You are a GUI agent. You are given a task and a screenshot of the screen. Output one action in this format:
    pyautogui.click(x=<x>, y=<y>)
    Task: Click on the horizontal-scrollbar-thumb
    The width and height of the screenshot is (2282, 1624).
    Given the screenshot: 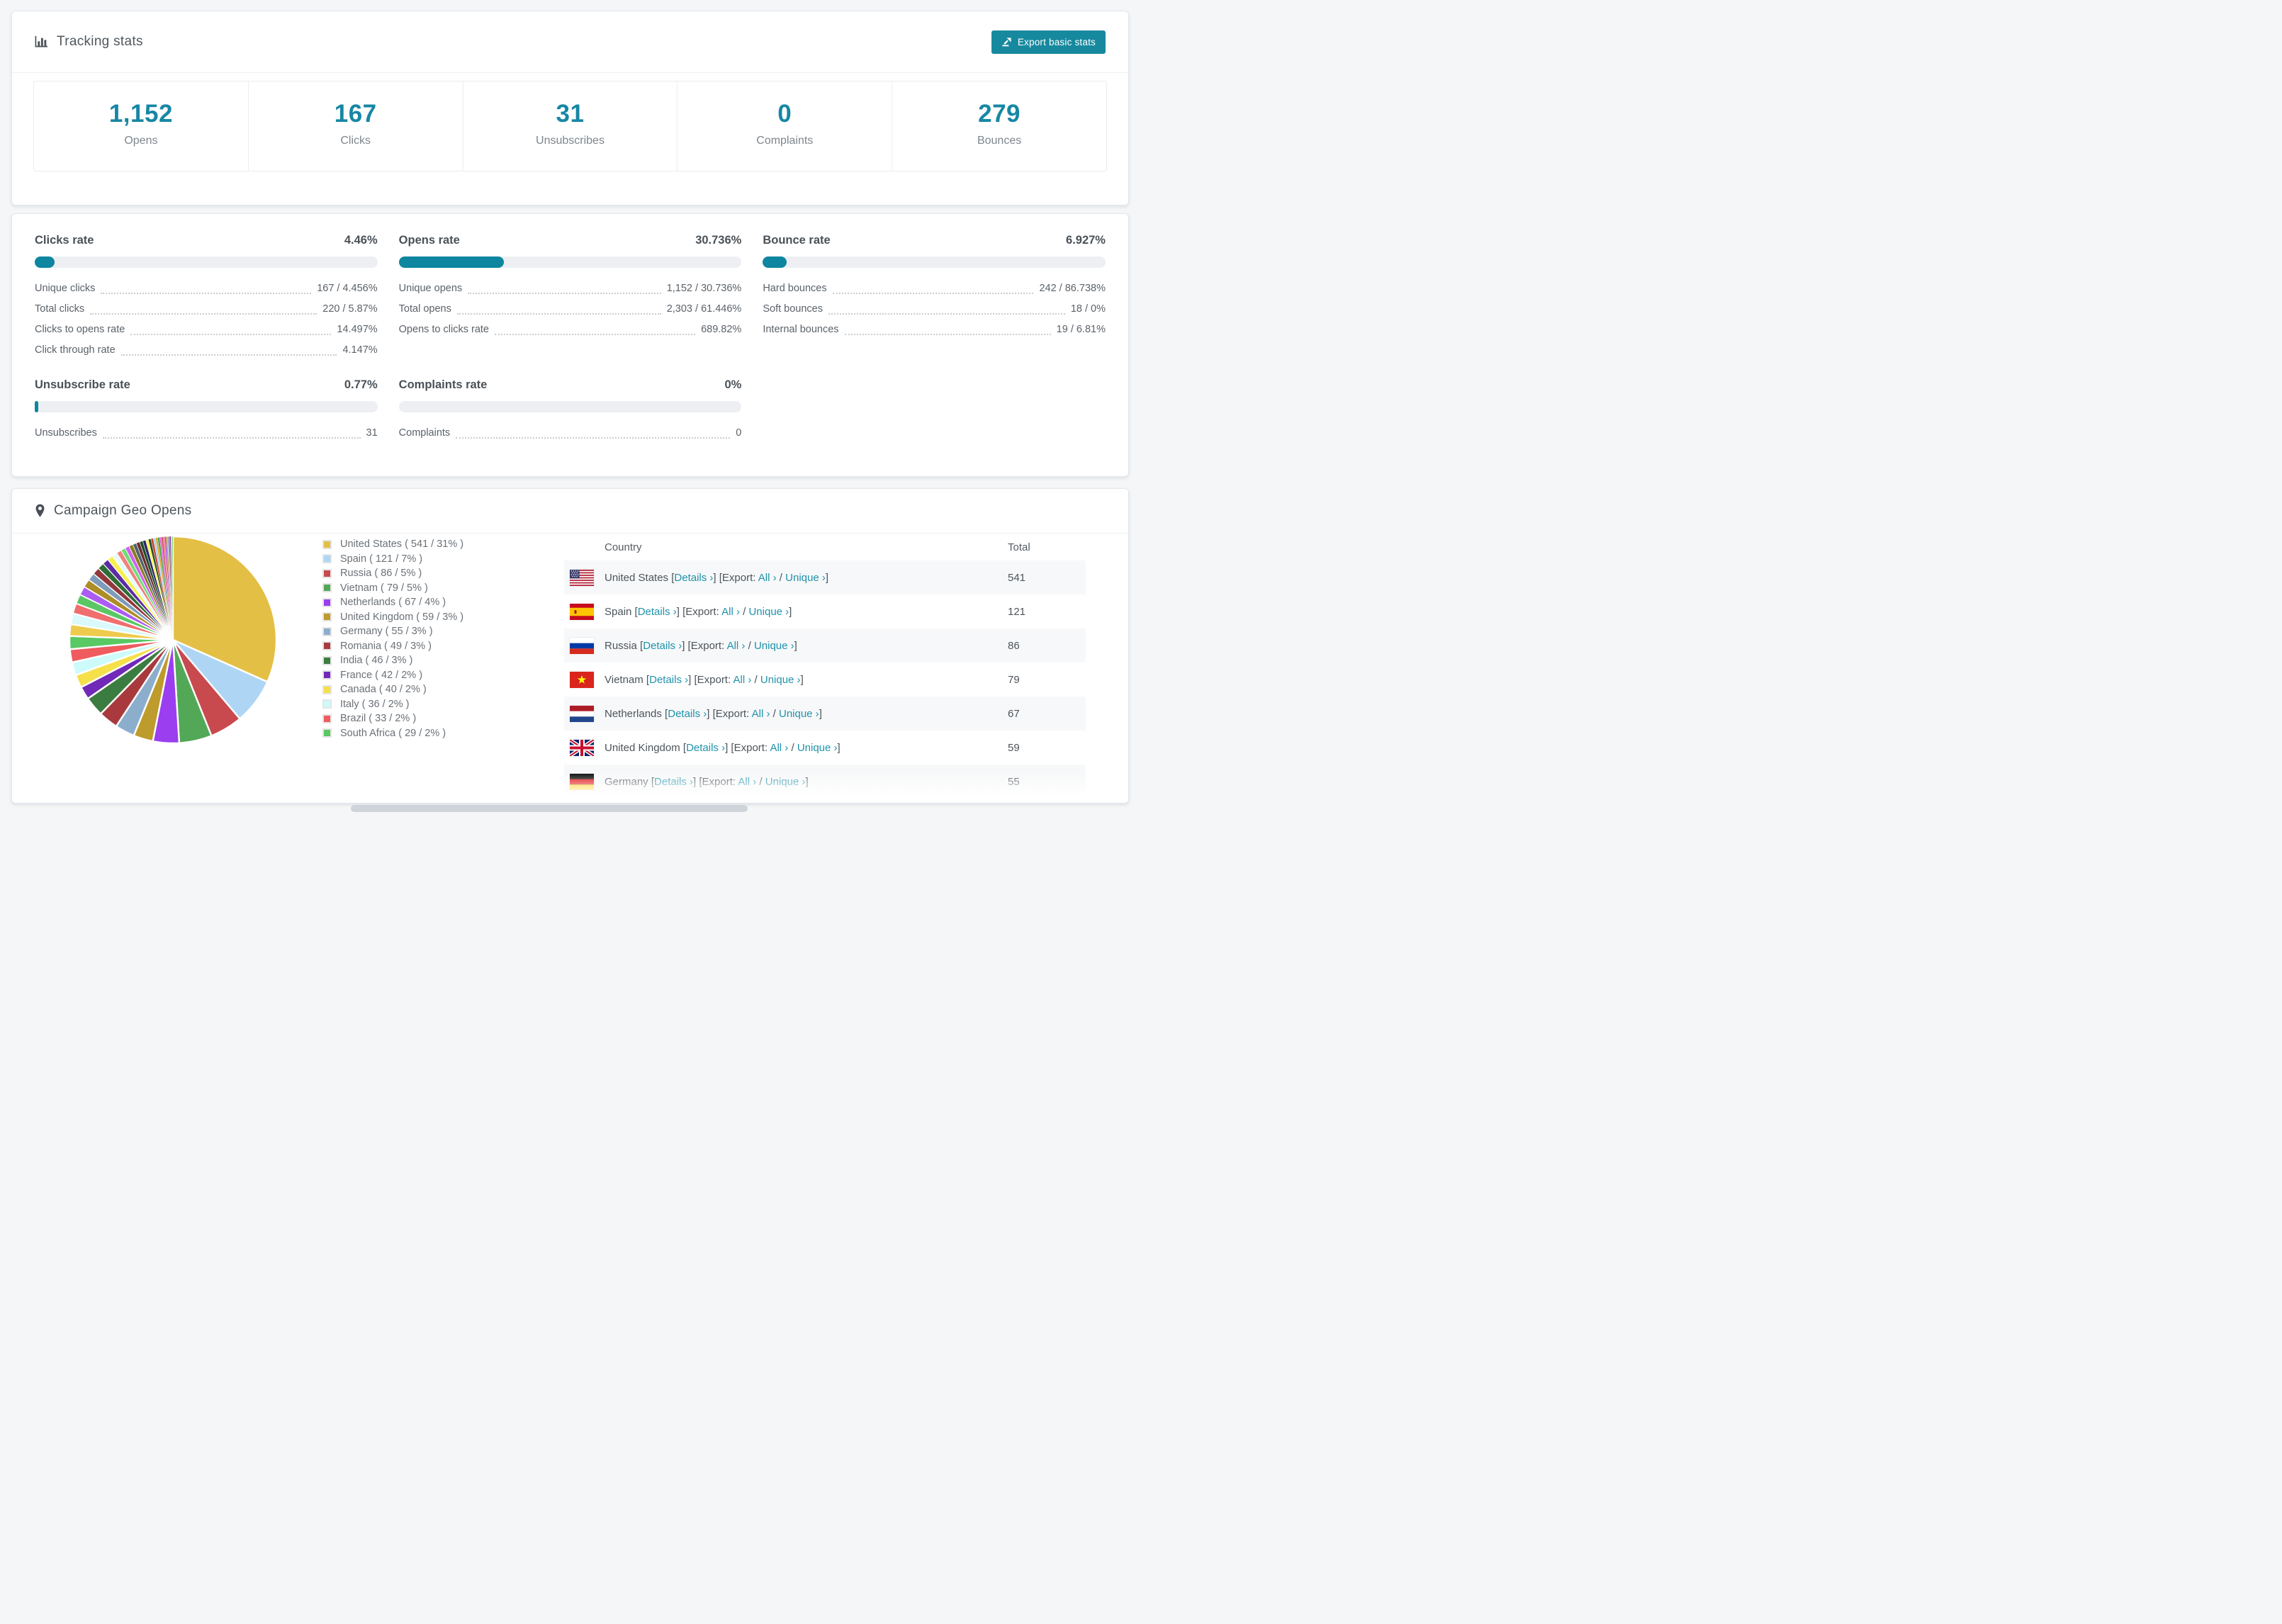 What is the action you would take?
    pyautogui.click(x=549, y=809)
    